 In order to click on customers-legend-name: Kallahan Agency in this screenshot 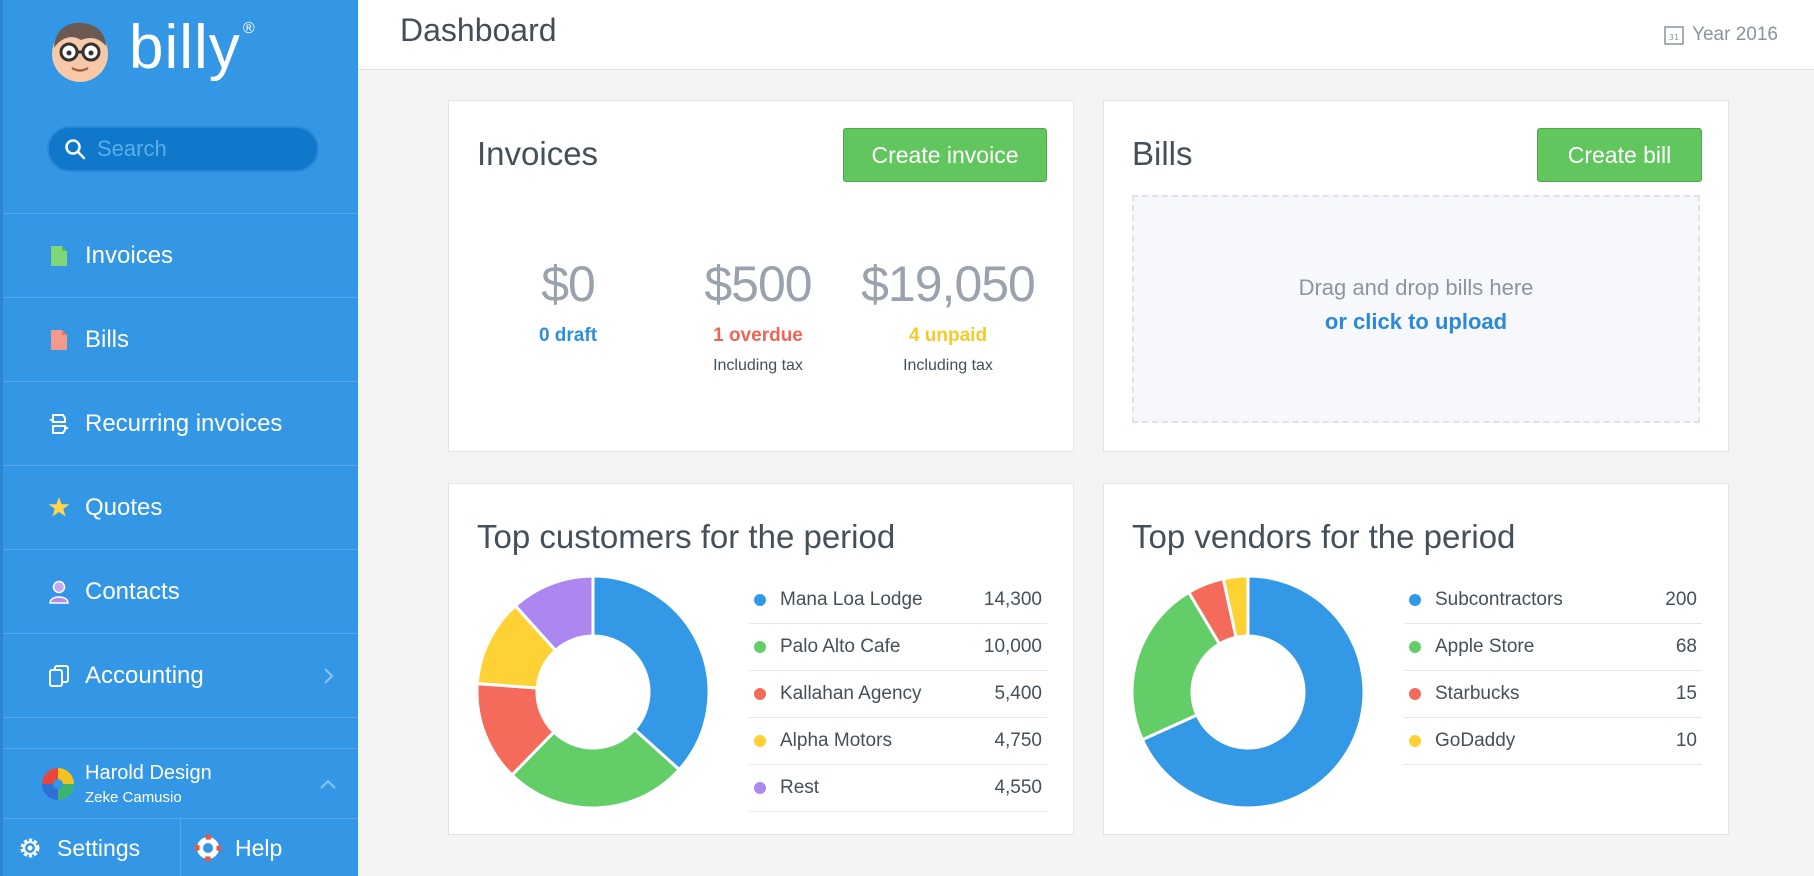, I will do `click(851, 693)`.